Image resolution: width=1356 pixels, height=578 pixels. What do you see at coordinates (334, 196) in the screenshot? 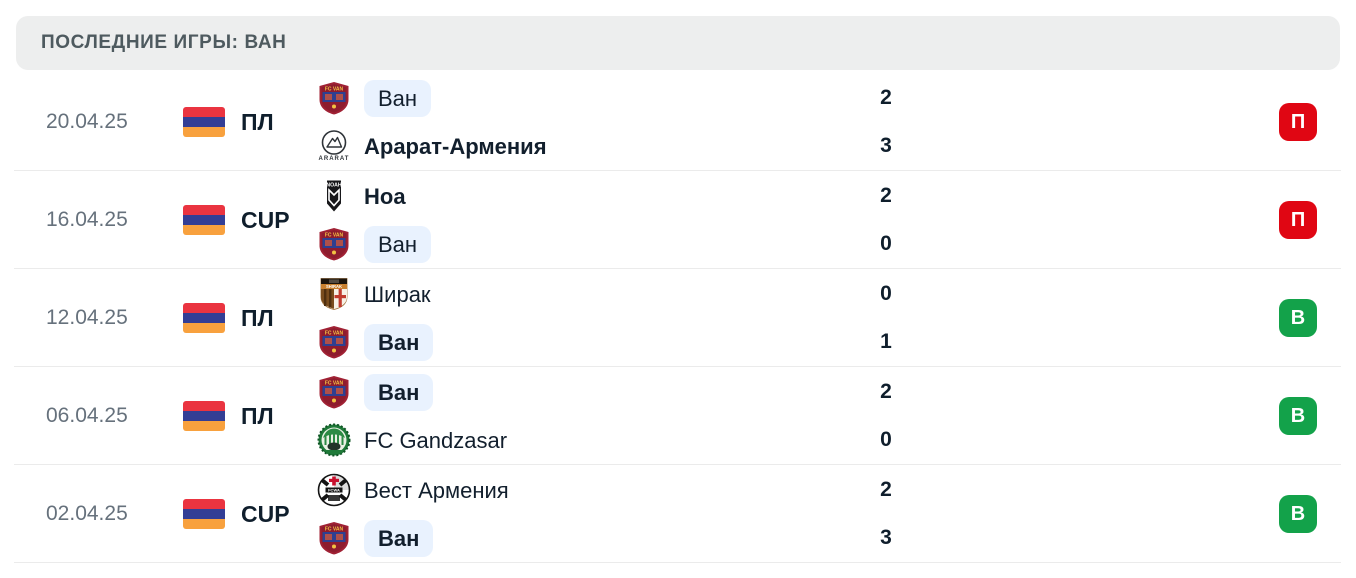
I see `home-team-logo: NOAH` at bounding box center [334, 196].